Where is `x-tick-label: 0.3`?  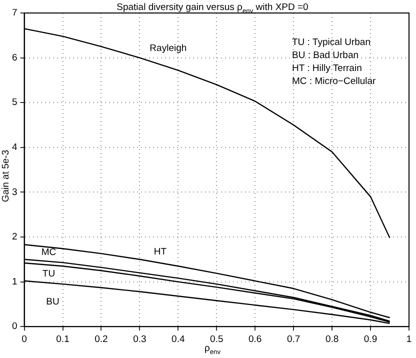
x-tick-label: 0.3 is located at coordinates (139, 339).